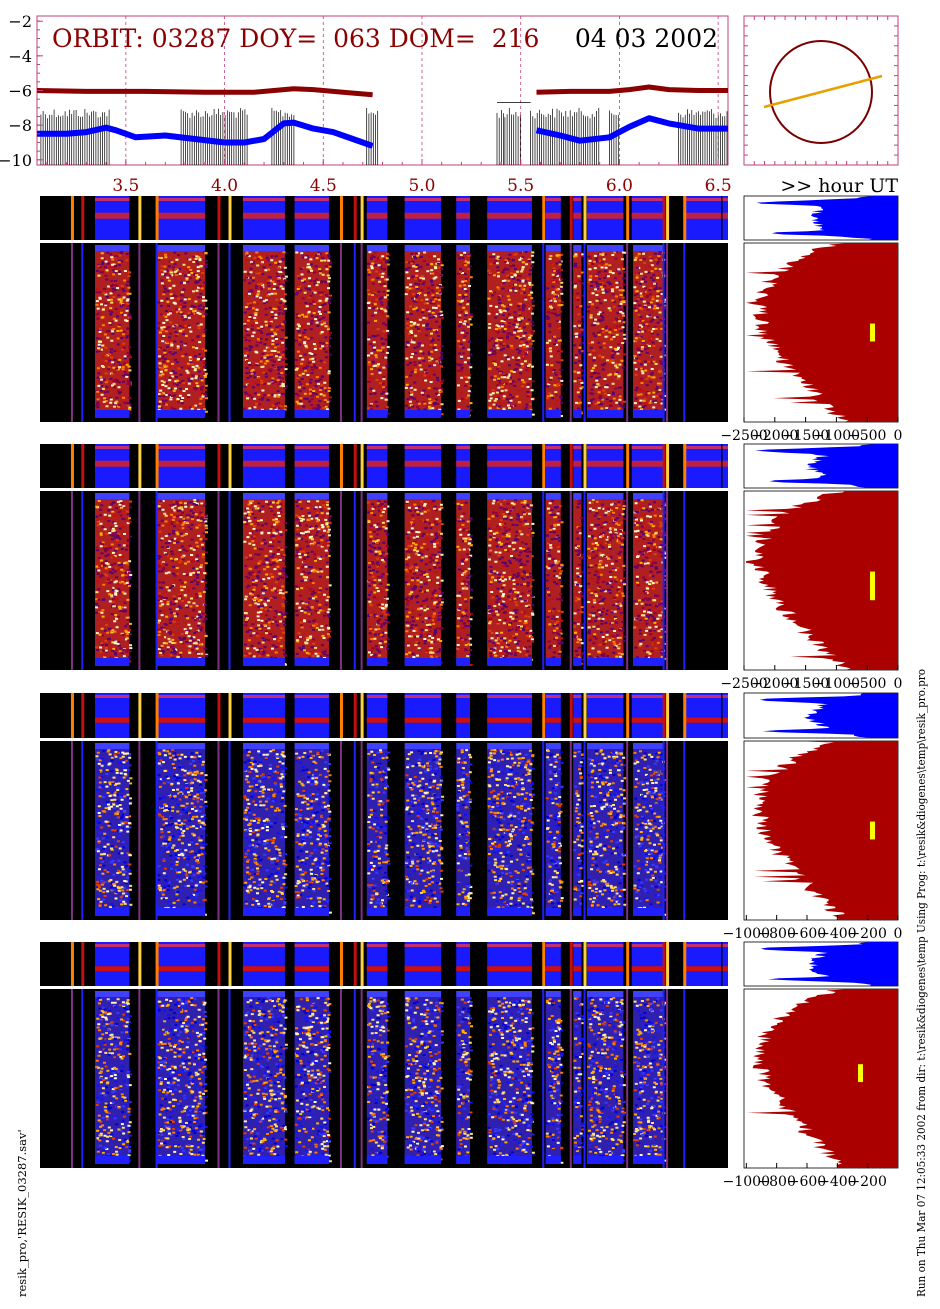 The image size is (940, 1309). I want to click on y-tick-label: −4, so click(20, 56).